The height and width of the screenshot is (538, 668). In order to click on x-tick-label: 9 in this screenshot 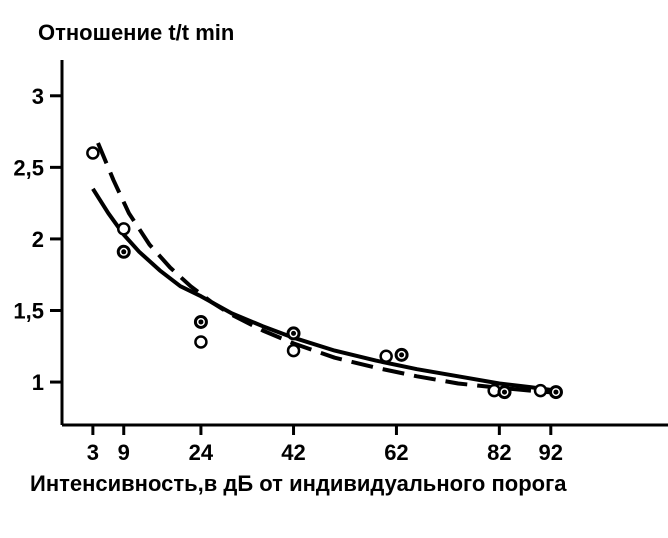, I will do `click(124, 452)`.